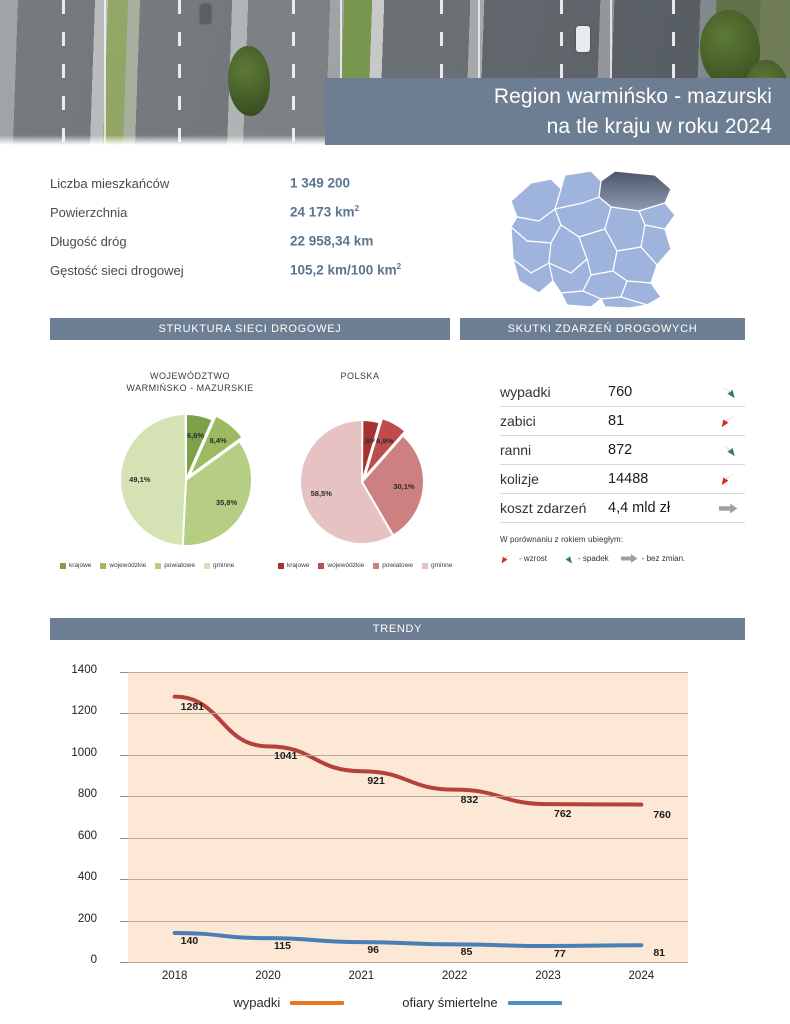 This screenshot has height=1024, width=790. I want to click on pie-slice-wojewódzkie, so click(385, 447).